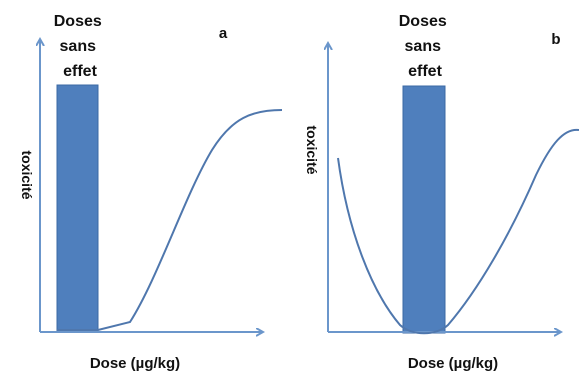  What do you see at coordinates (424, 209) in the screenshot?
I see `no-effect-dose-band-b` at bounding box center [424, 209].